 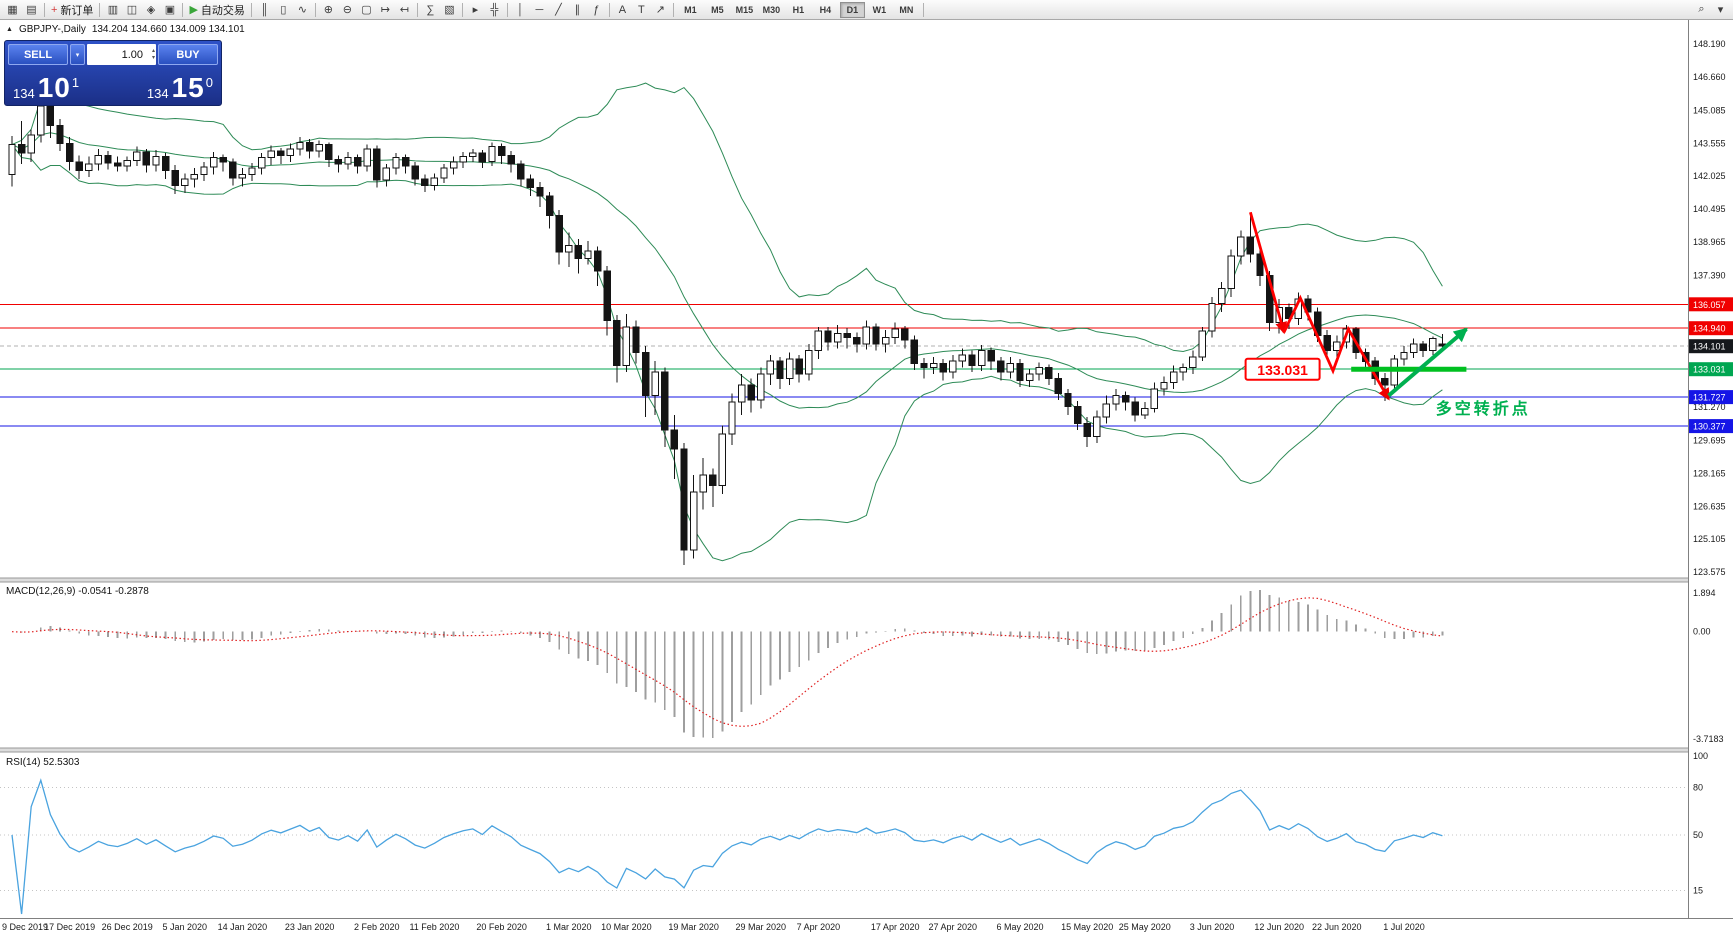 I want to click on autotrading-button: ▶ 自动交易, so click(x=216, y=9).